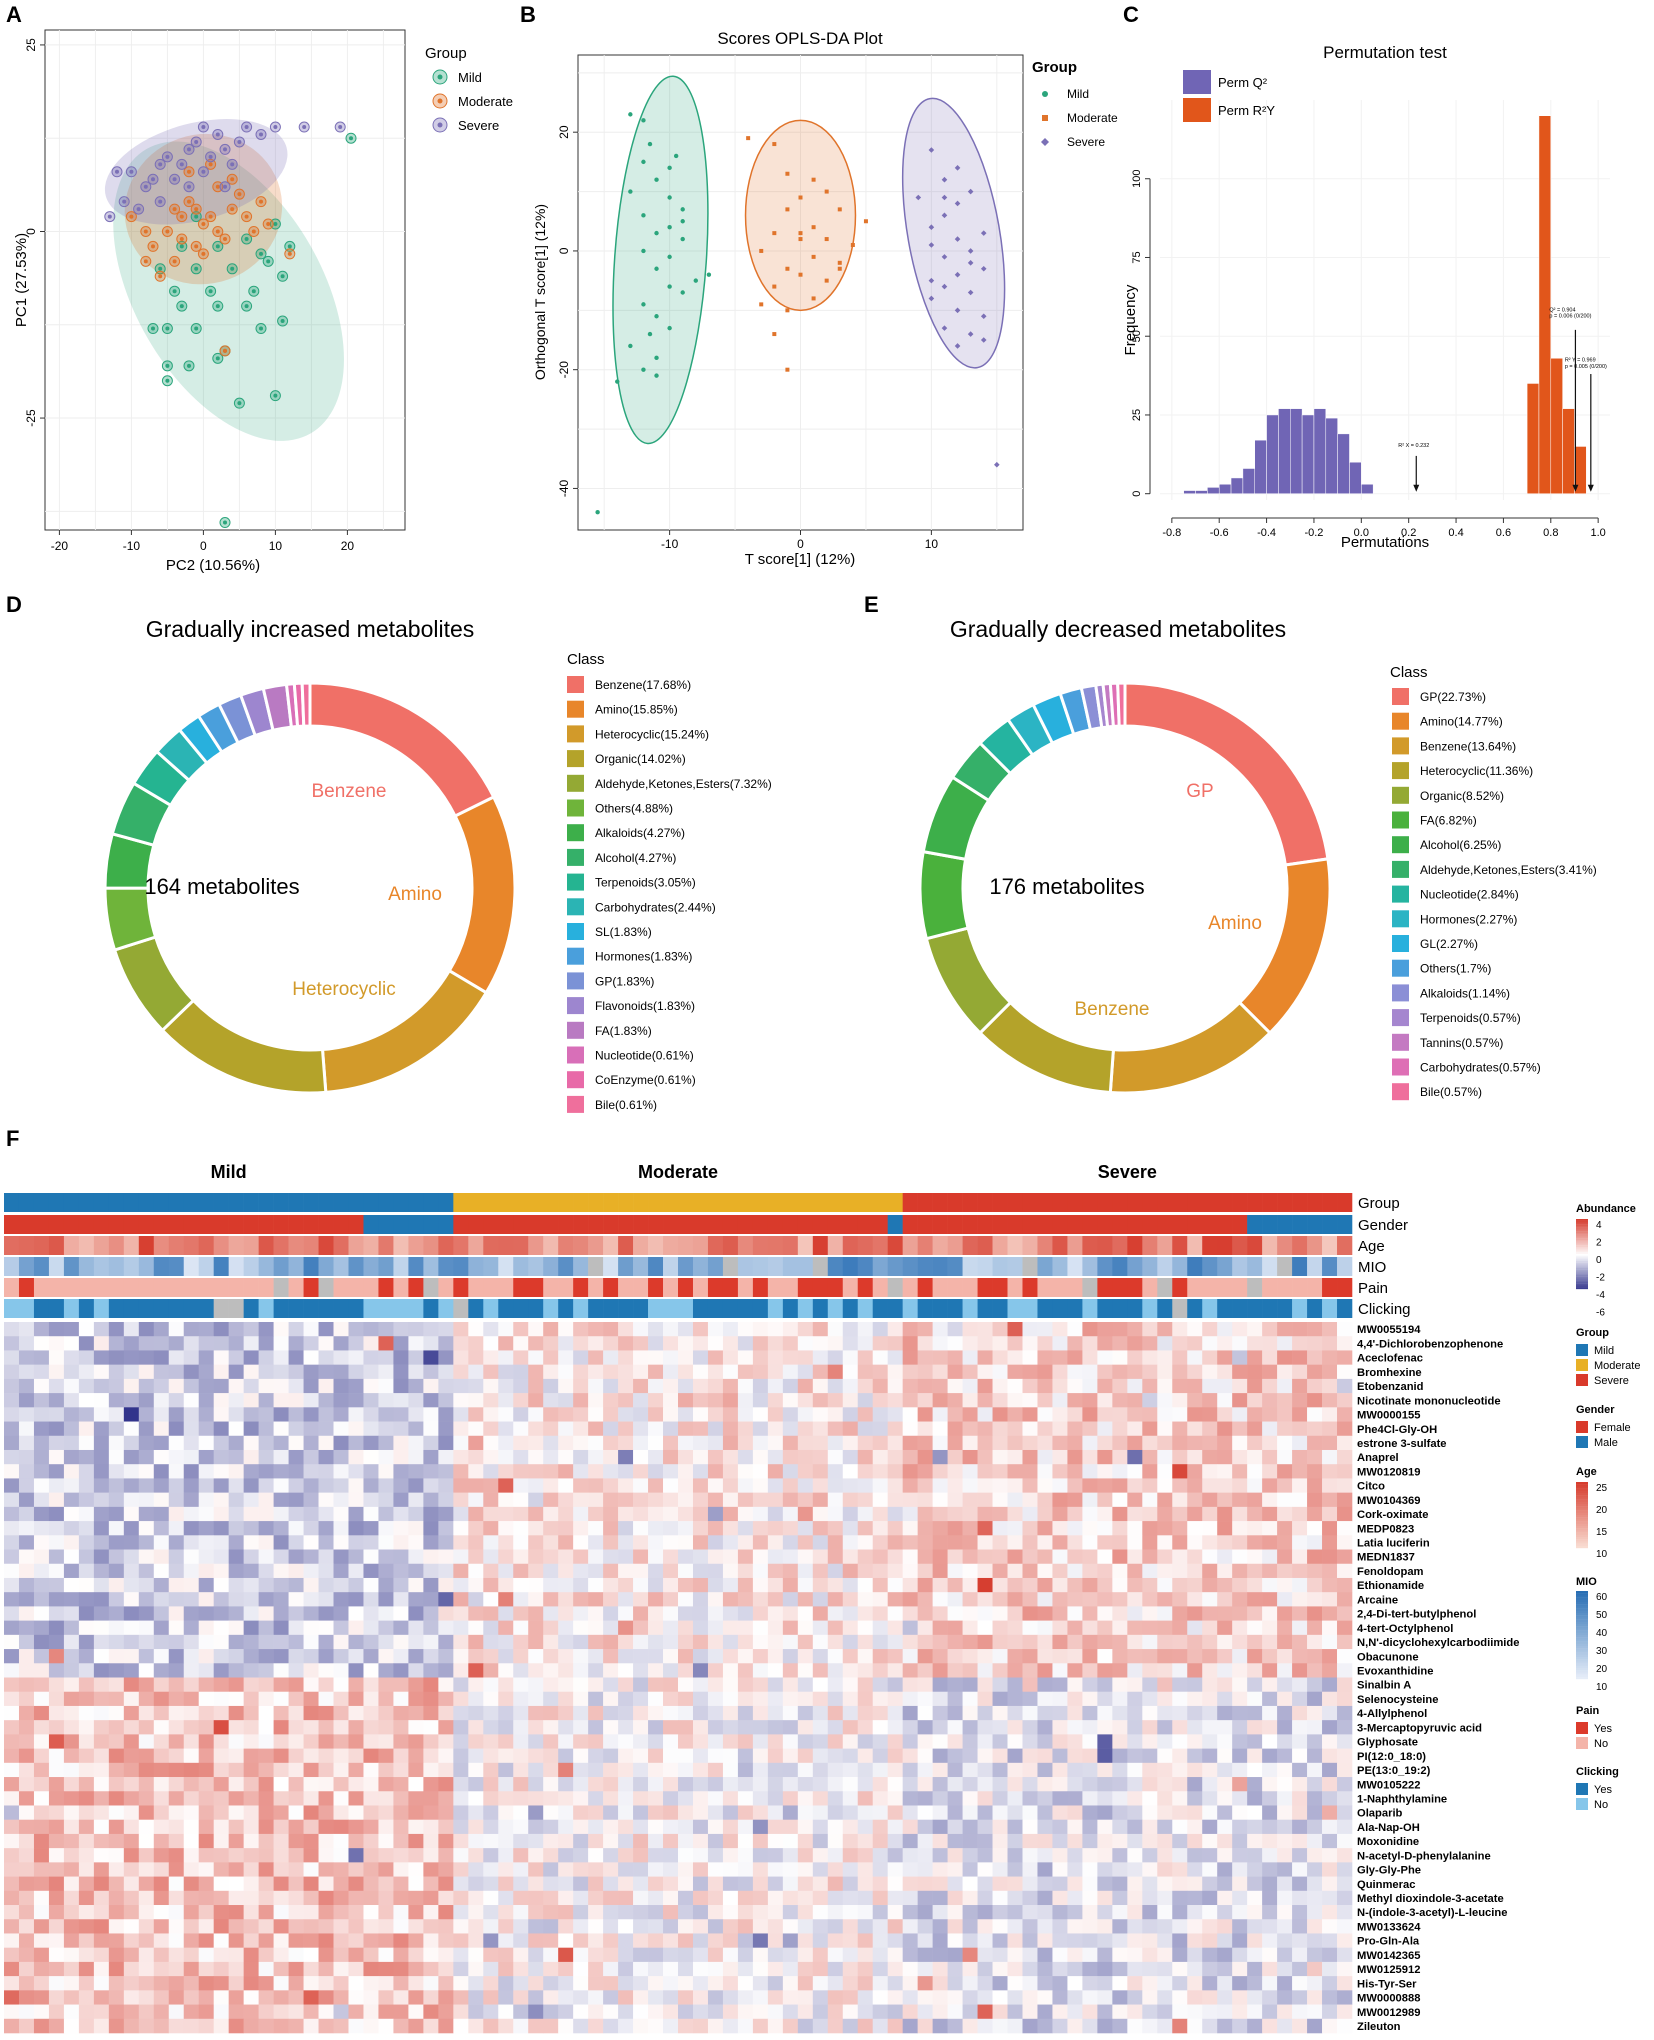 The width and height of the screenshot is (1654, 2040). What do you see at coordinates (446, 1245) in the screenshot?
I see `annotation-cell-age` at bounding box center [446, 1245].